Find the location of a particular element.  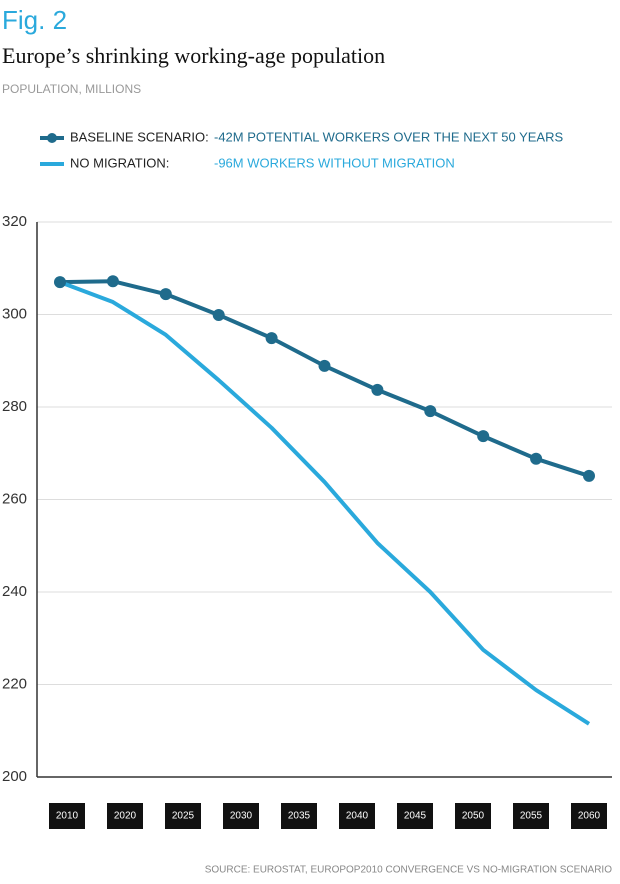

x-tick-label: 2020 is located at coordinates (125, 816).